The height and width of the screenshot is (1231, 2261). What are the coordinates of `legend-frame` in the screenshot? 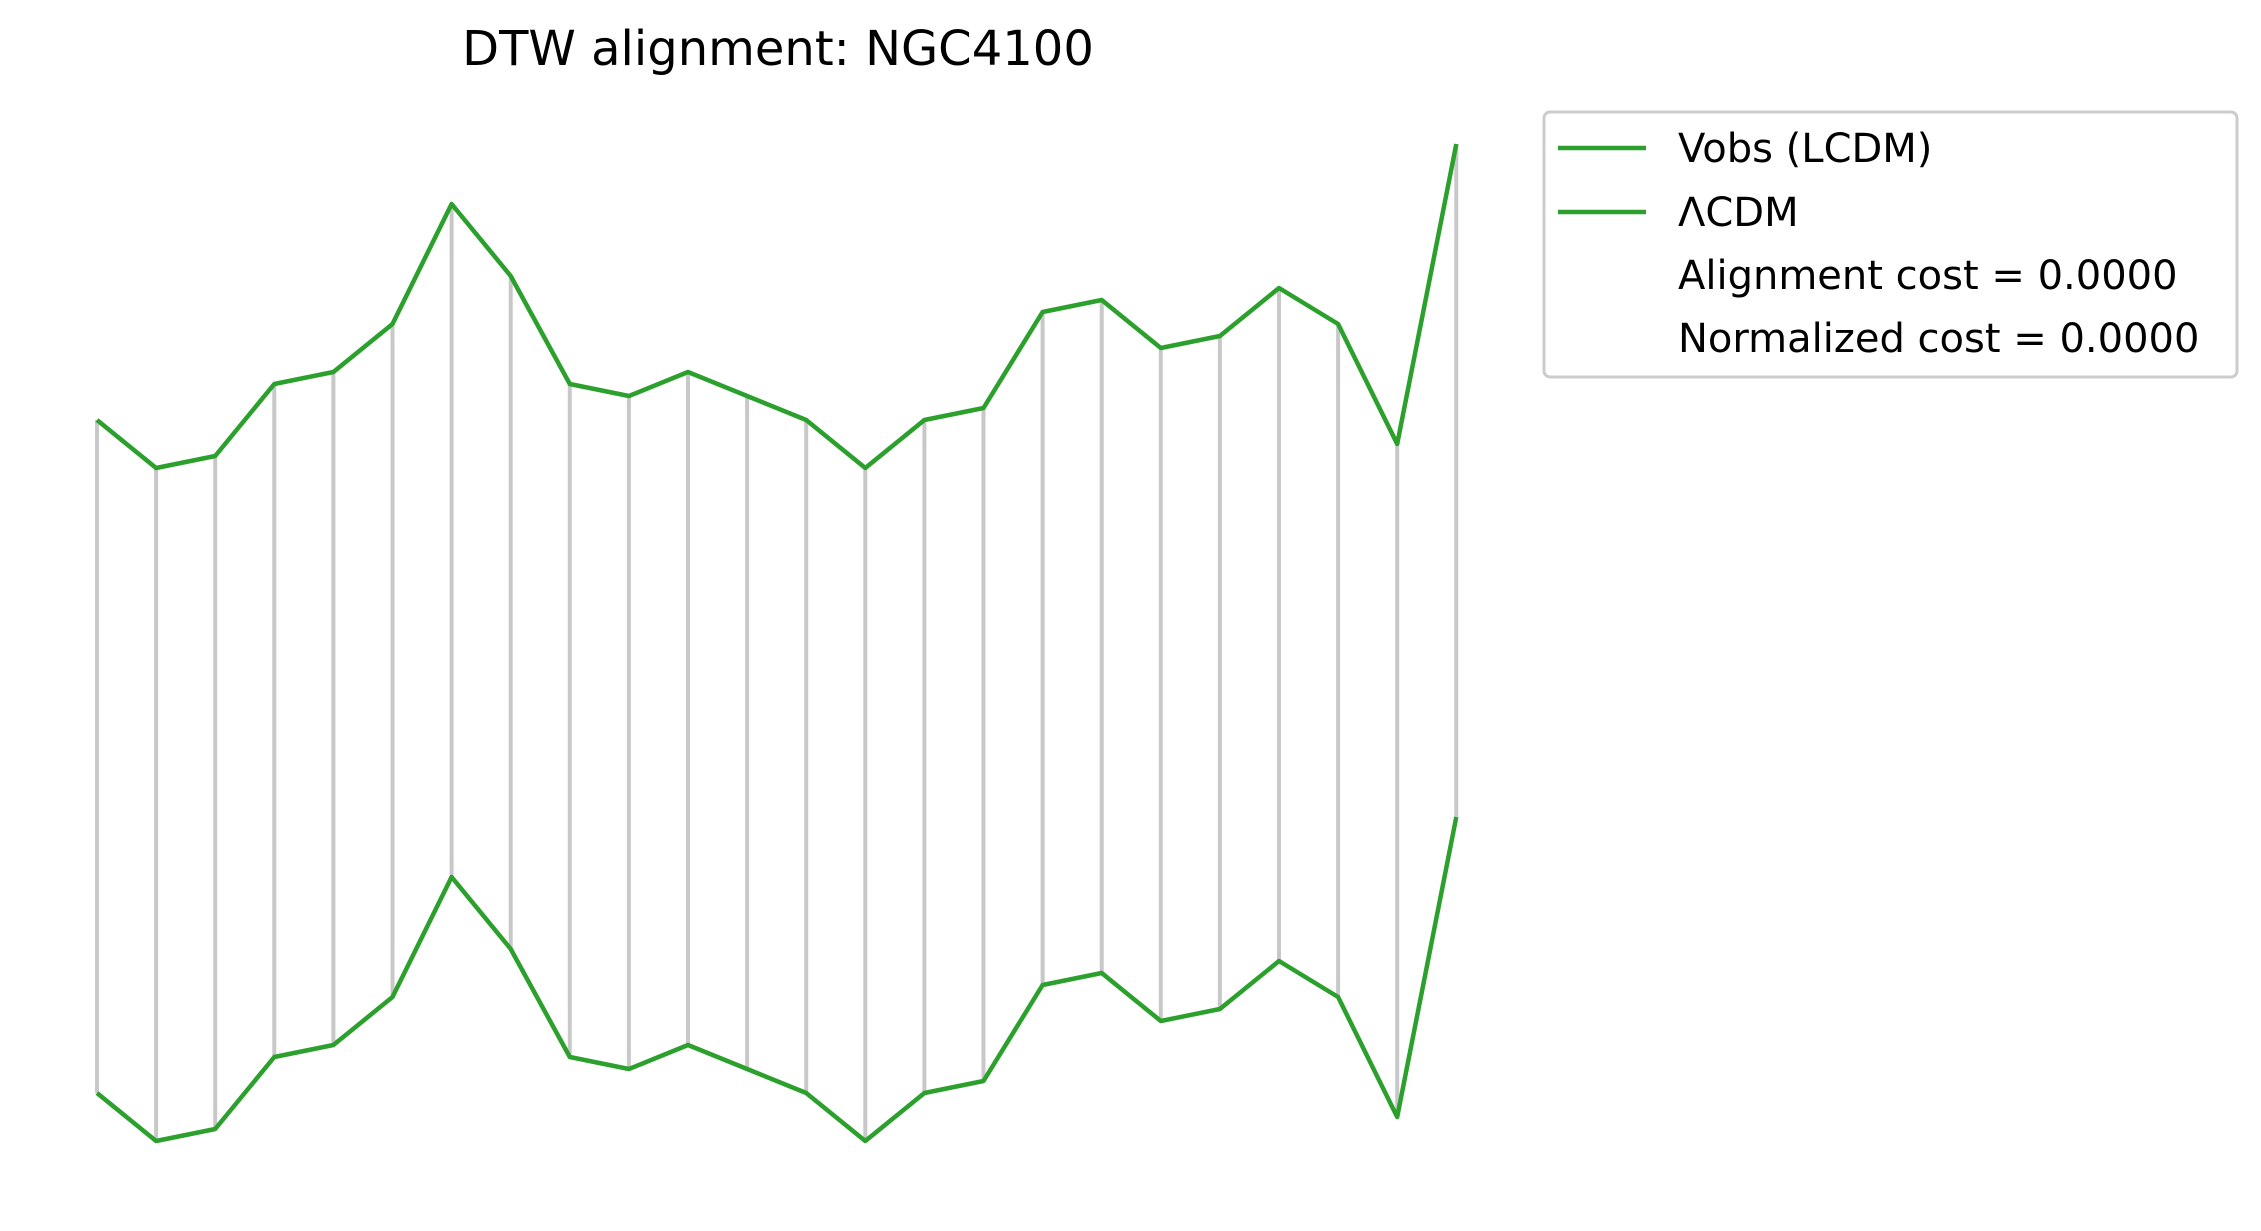 It's located at (1890, 244).